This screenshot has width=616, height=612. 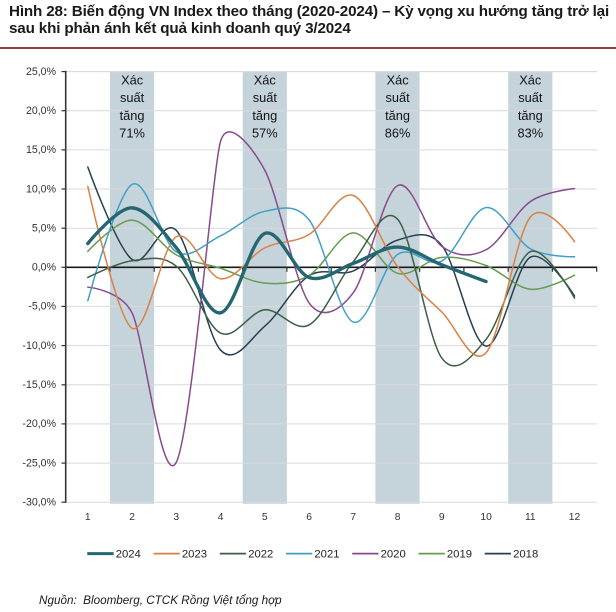 What do you see at coordinates (398, 517) in the screenshot?
I see `svg-text: 8` at bounding box center [398, 517].